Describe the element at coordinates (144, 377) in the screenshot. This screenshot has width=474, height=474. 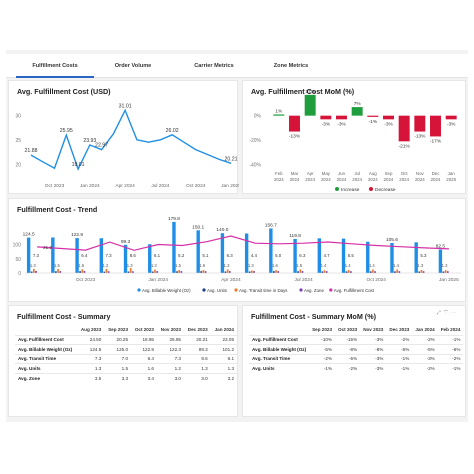
I see `table-cell: 3.4` at that location.